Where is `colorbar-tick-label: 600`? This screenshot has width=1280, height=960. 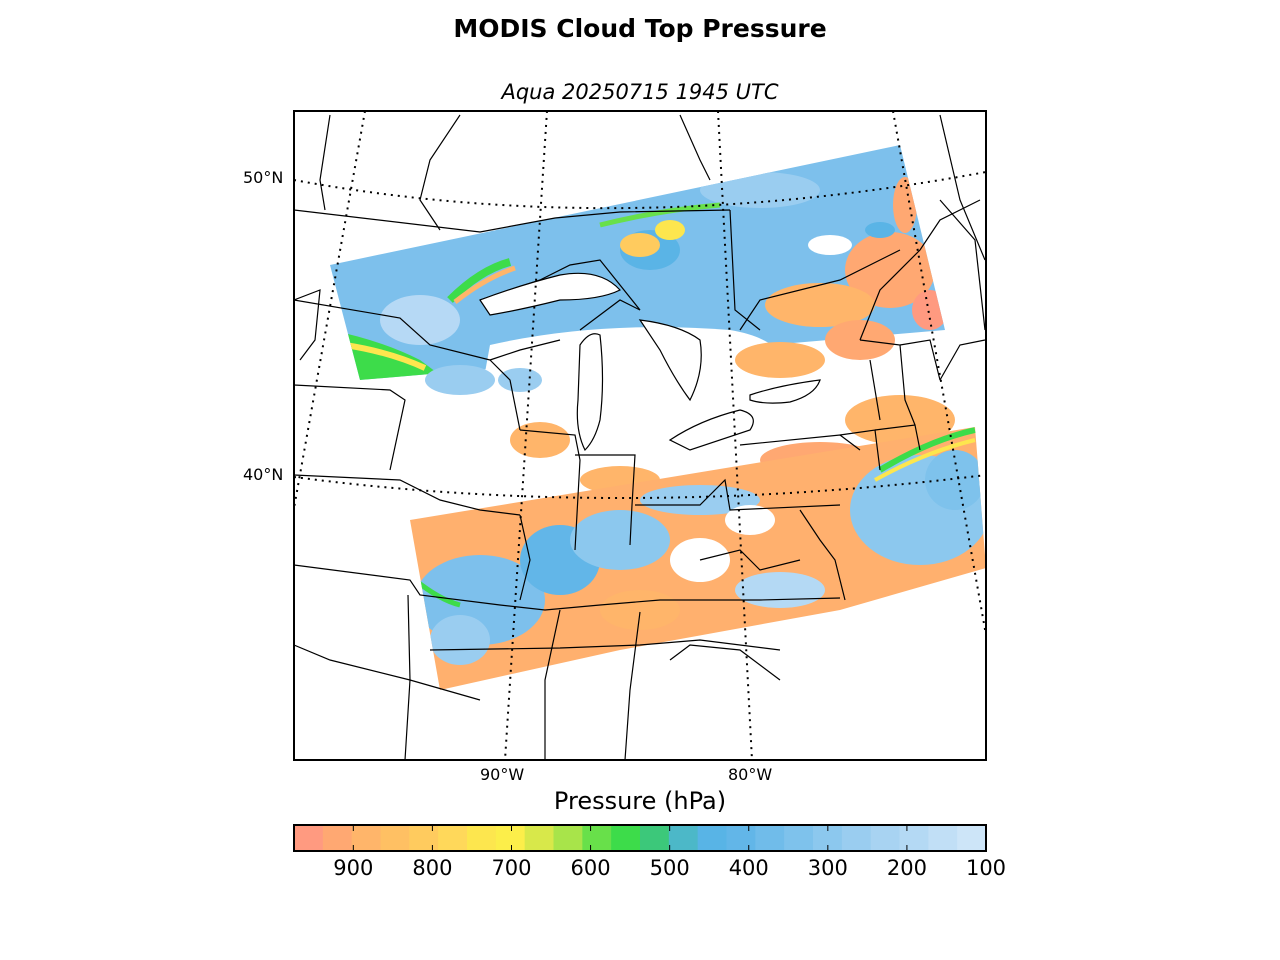 colorbar-tick-label: 600 is located at coordinates (590, 868).